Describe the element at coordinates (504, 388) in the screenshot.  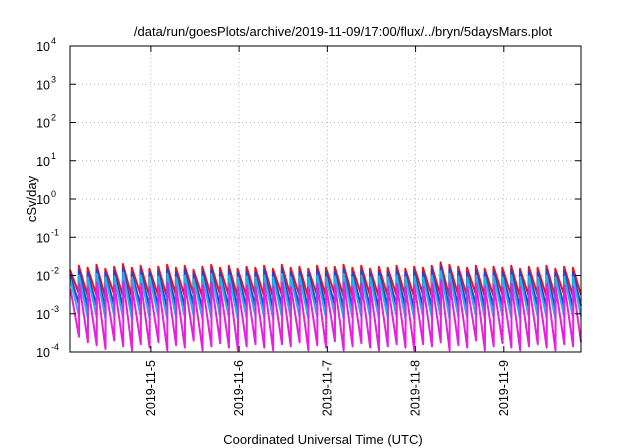
I see `x-tick-label: 2019-11-9` at that location.